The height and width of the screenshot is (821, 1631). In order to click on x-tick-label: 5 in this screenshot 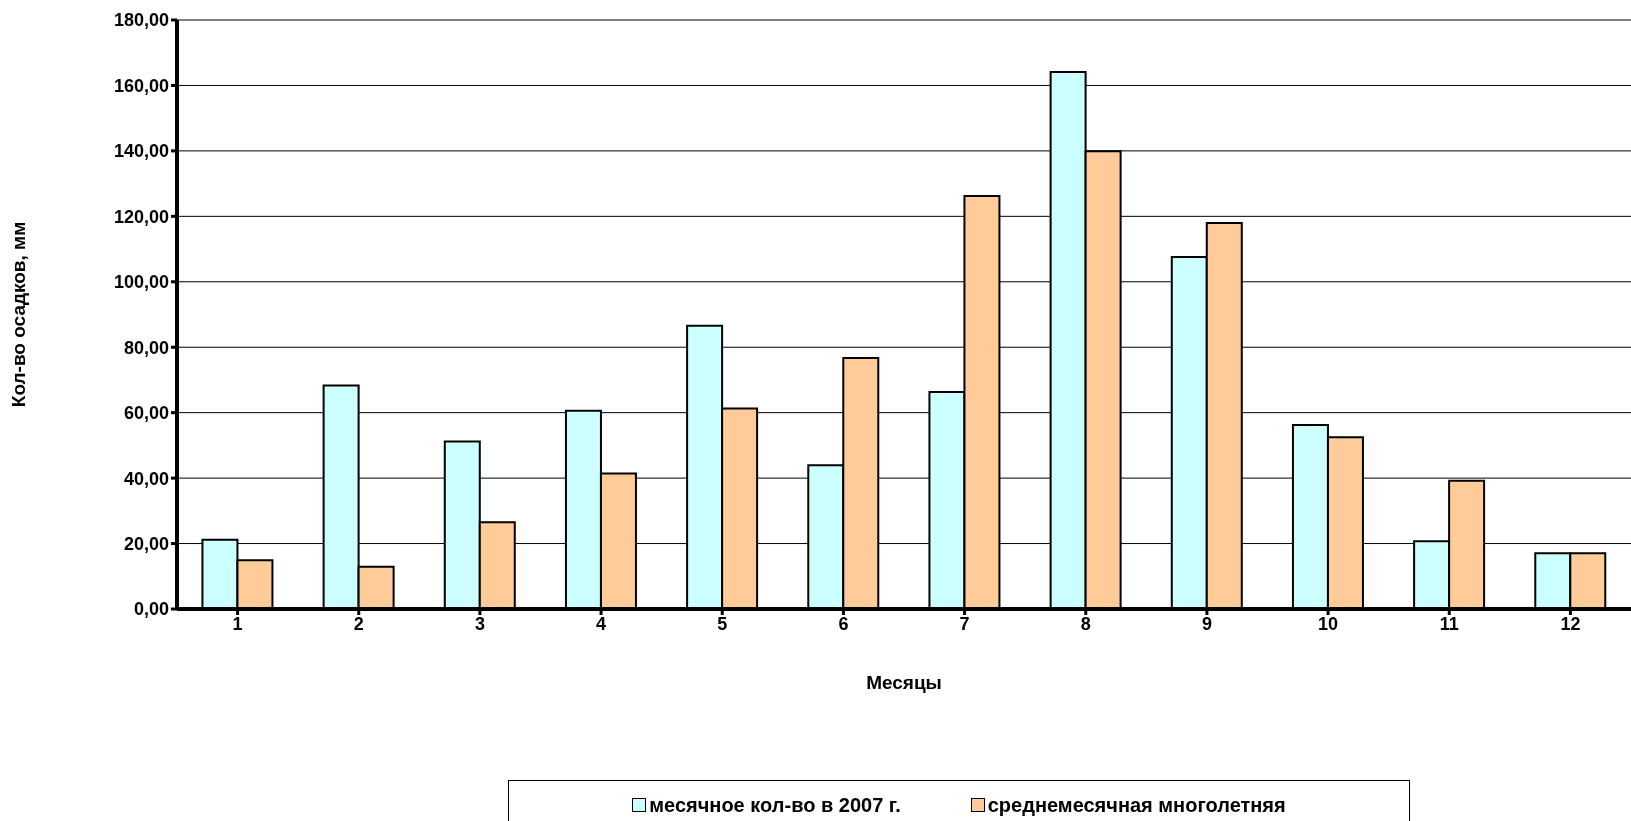, I will do `click(722, 623)`.